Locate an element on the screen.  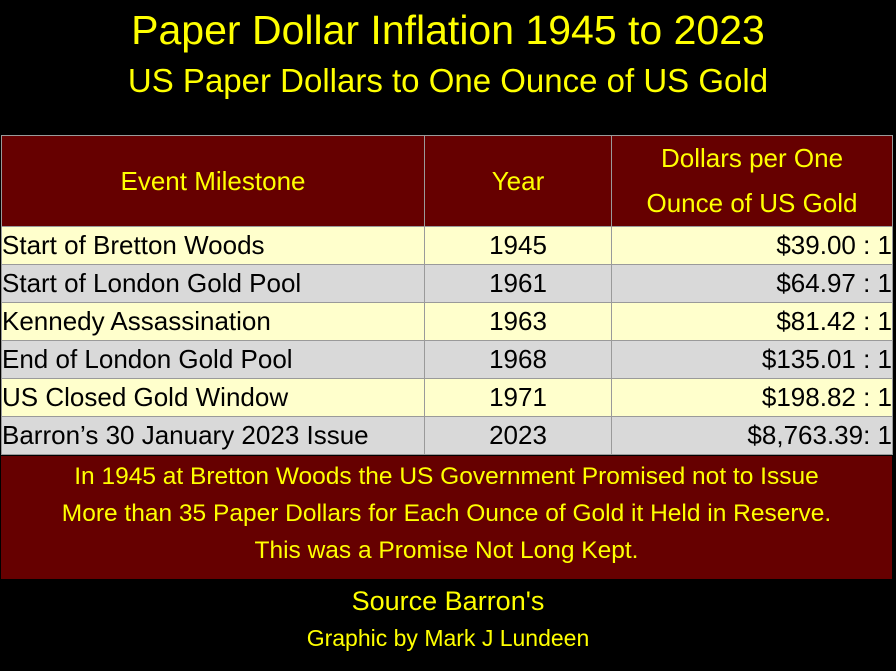
cell-year: 1945 is located at coordinates (518, 245).